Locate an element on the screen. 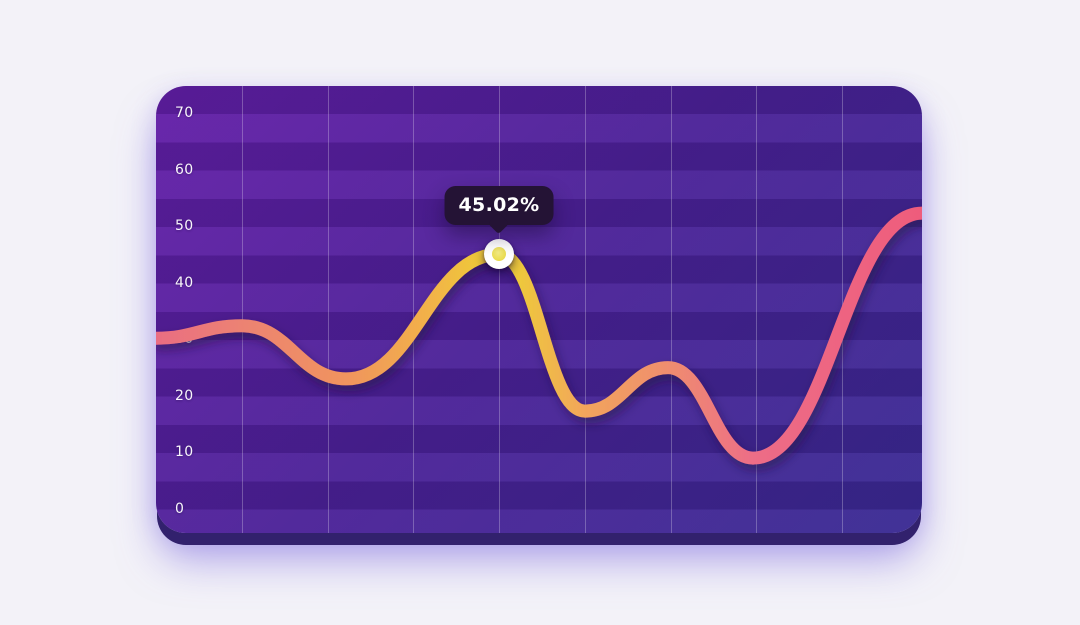  tooltip-value: 45.02% is located at coordinates (499, 205).